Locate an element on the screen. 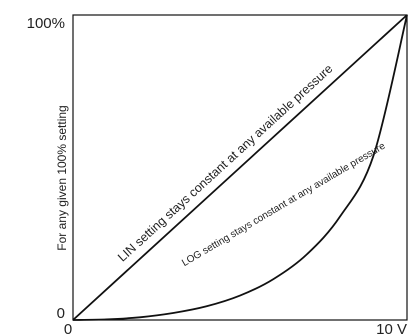 This screenshot has height=335, width=411. x-tick-label-left: 0 is located at coordinates (68, 328).